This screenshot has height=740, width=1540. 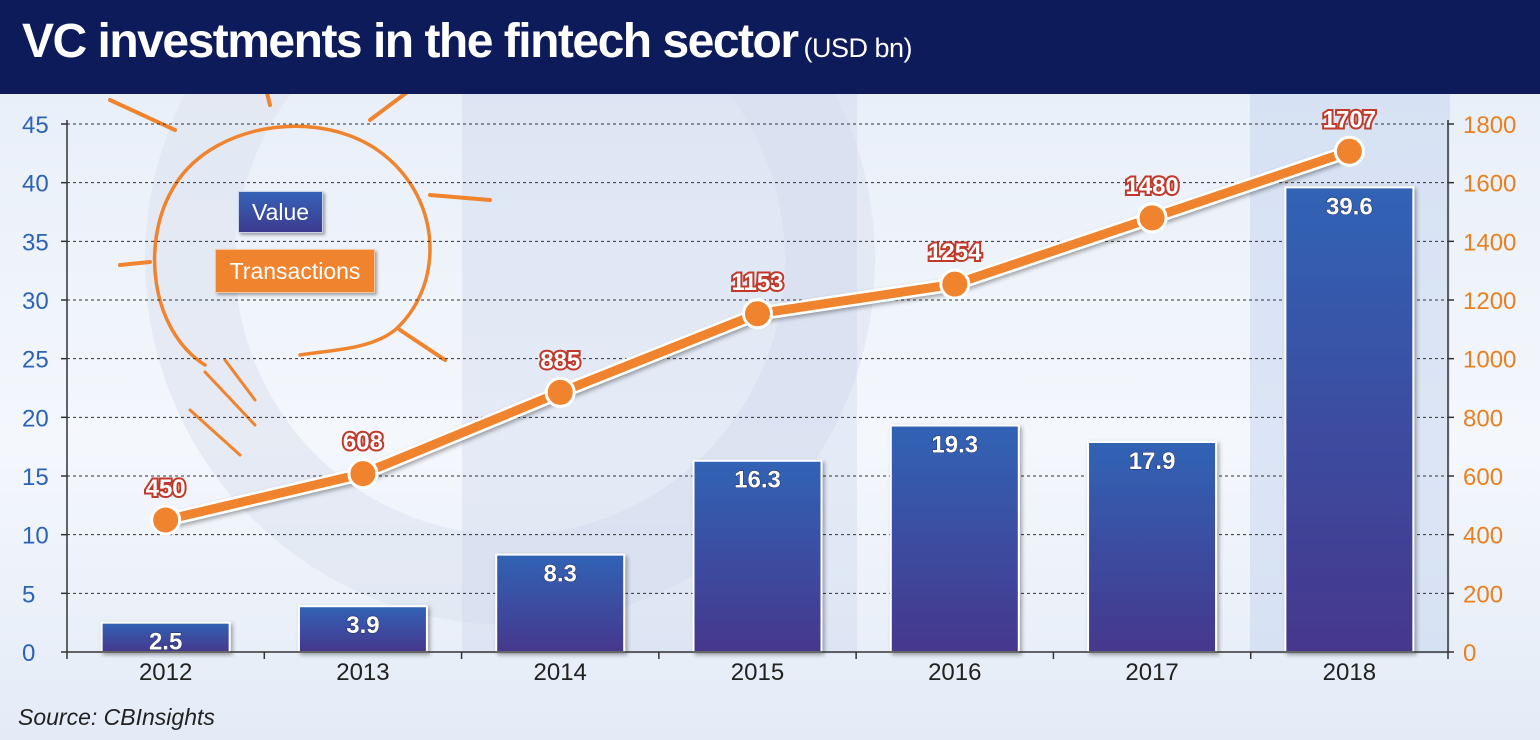 What do you see at coordinates (116, 717) in the screenshot?
I see `source-note: Source: CBInsights` at bounding box center [116, 717].